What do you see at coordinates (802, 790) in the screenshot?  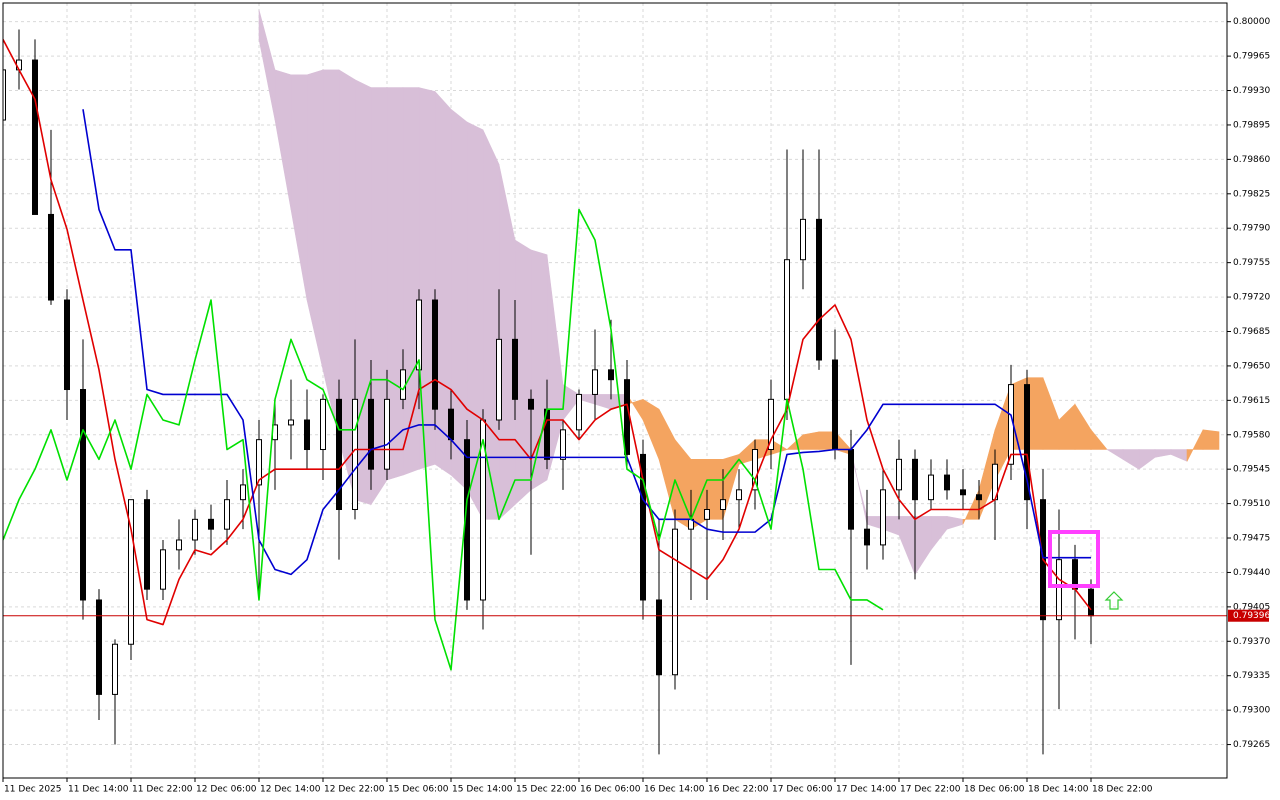 I see `x-tick-label: 17 Dec 06:00` at bounding box center [802, 790].